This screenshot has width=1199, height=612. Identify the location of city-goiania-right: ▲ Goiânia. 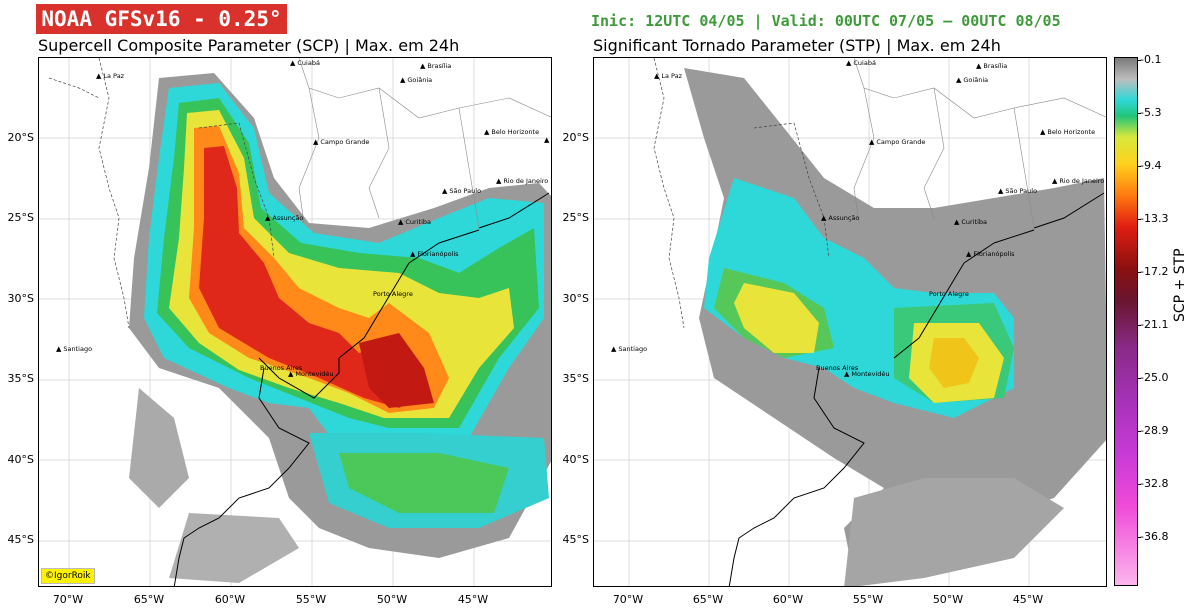
(972, 80).